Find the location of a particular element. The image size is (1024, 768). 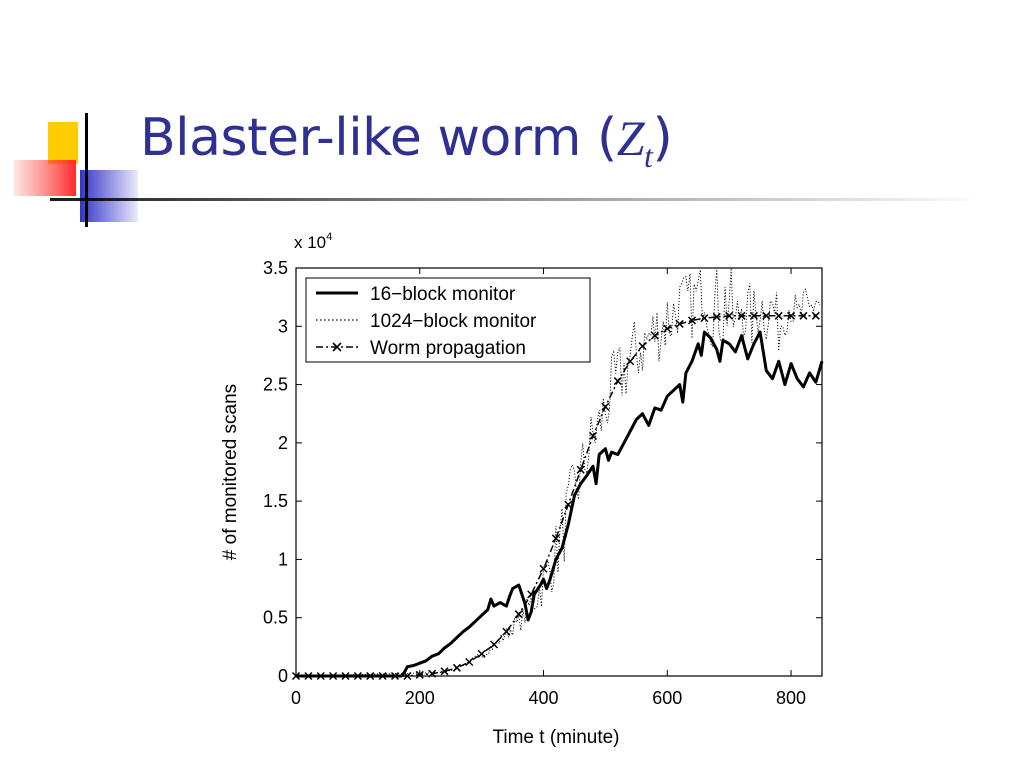

slide-title-subscript: t is located at coordinates (648, 156).